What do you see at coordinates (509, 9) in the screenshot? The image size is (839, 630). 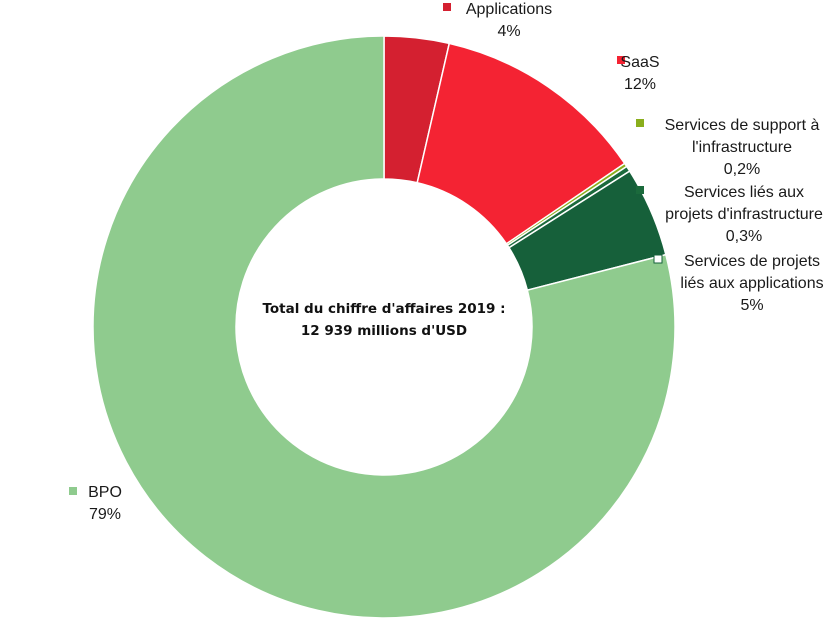 I see `slice-category-label: Applications` at bounding box center [509, 9].